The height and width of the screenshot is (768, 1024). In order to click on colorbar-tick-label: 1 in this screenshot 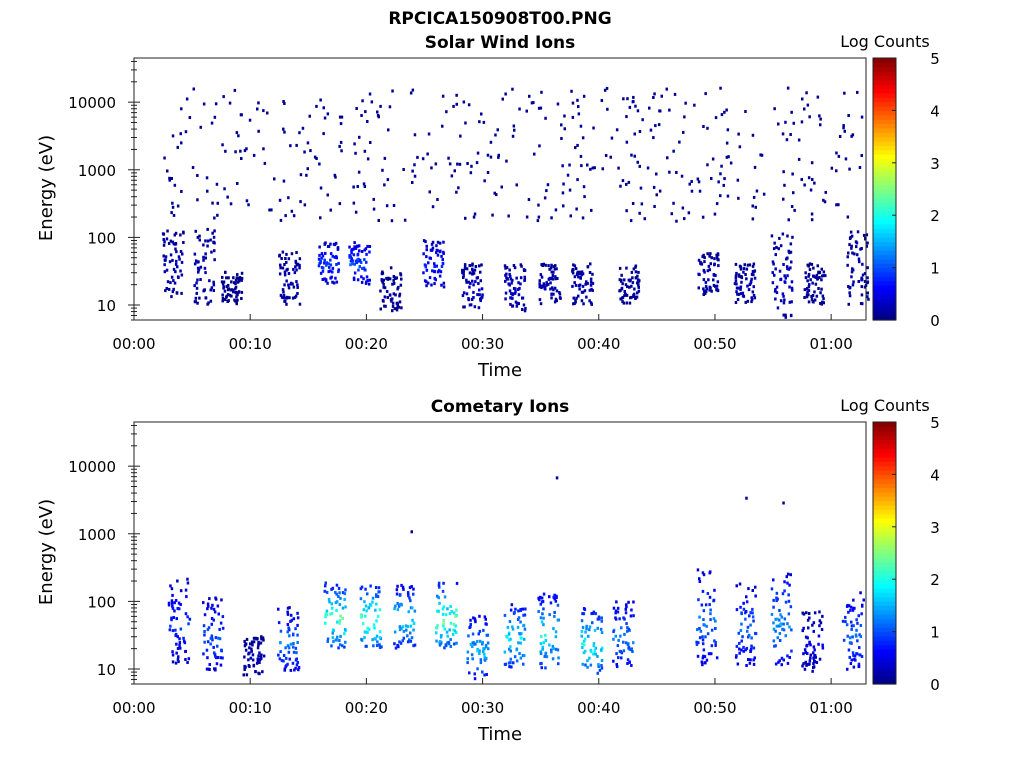, I will do `click(935, 633)`.